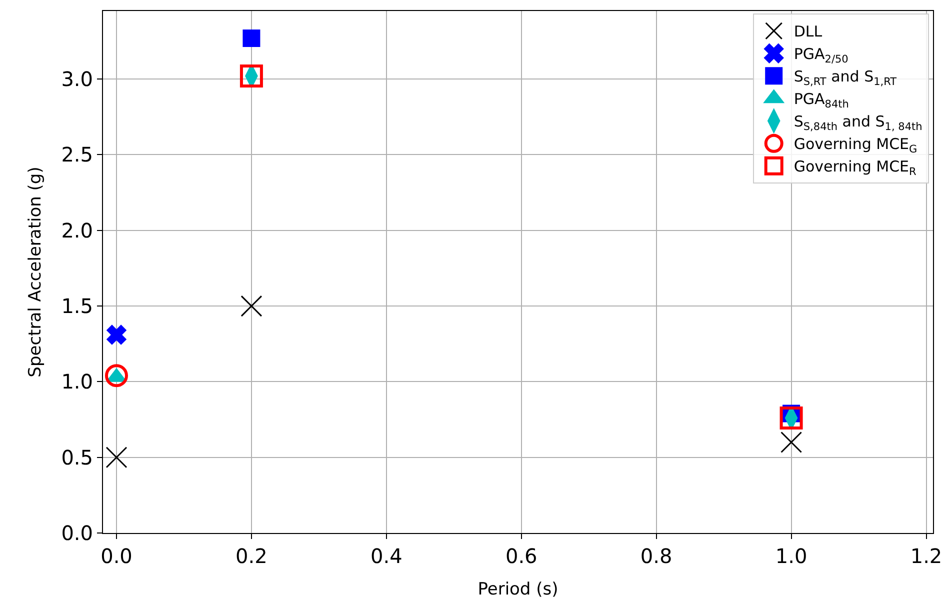 The width and height of the screenshot is (952, 610). Describe the element at coordinates (926, 556) in the screenshot. I see `x-tick-label: 1.2` at that location.